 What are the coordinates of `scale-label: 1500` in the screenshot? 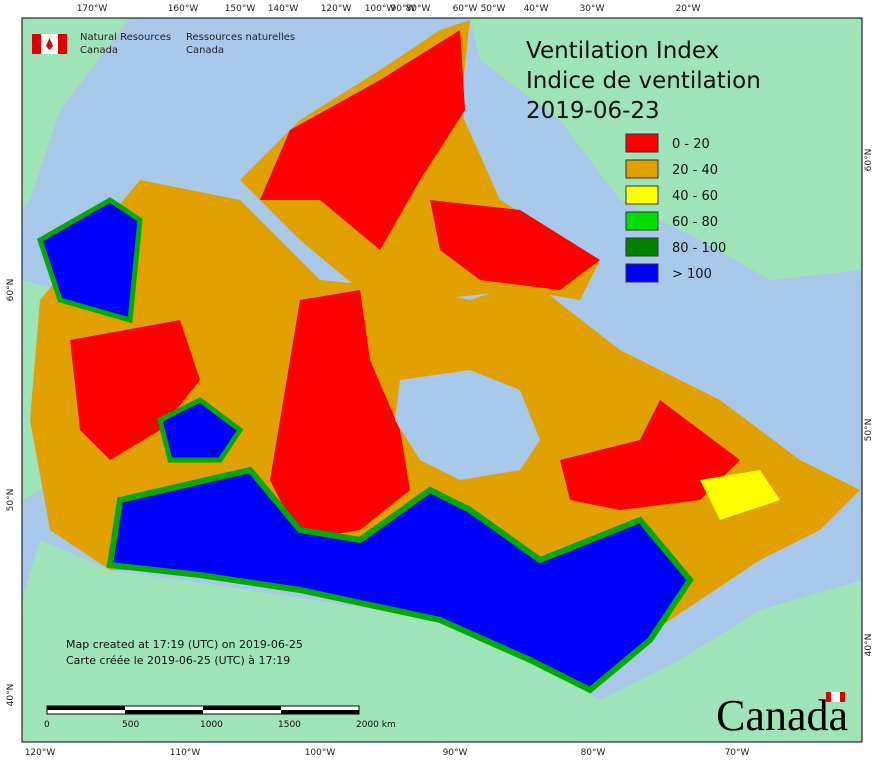 It's located at (289, 725).